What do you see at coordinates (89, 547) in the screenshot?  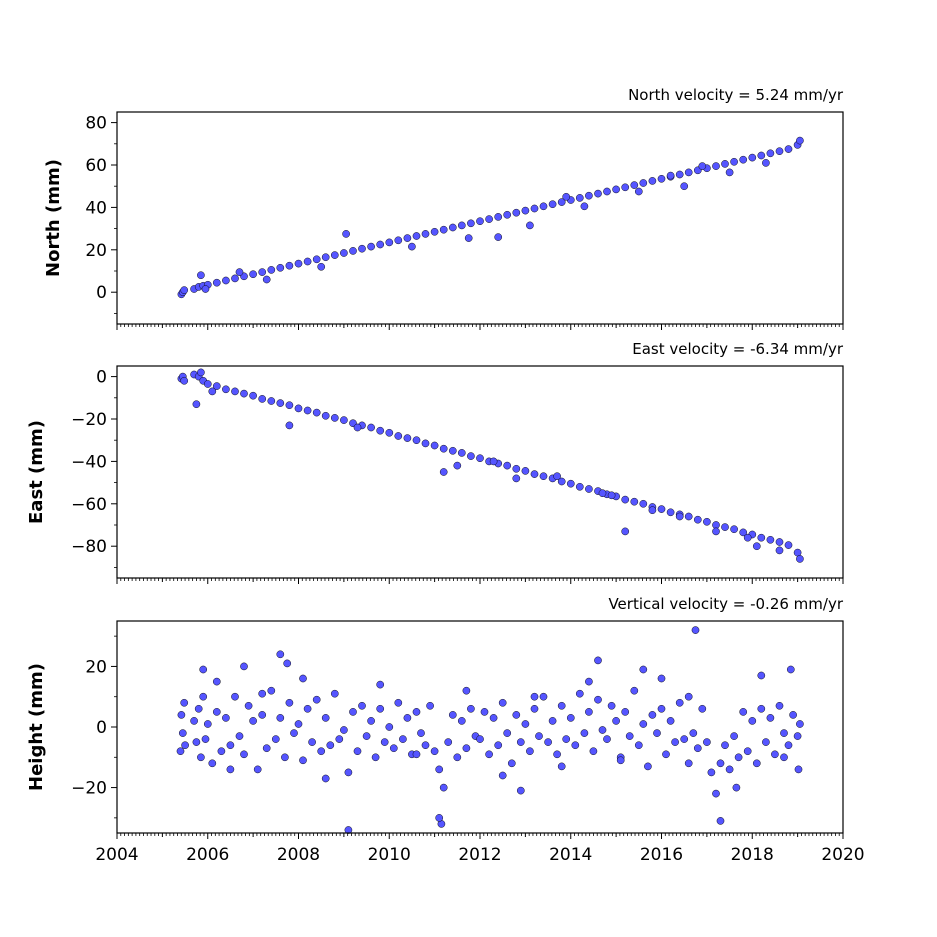 I see `east-y-tick-label: −80` at bounding box center [89, 547].